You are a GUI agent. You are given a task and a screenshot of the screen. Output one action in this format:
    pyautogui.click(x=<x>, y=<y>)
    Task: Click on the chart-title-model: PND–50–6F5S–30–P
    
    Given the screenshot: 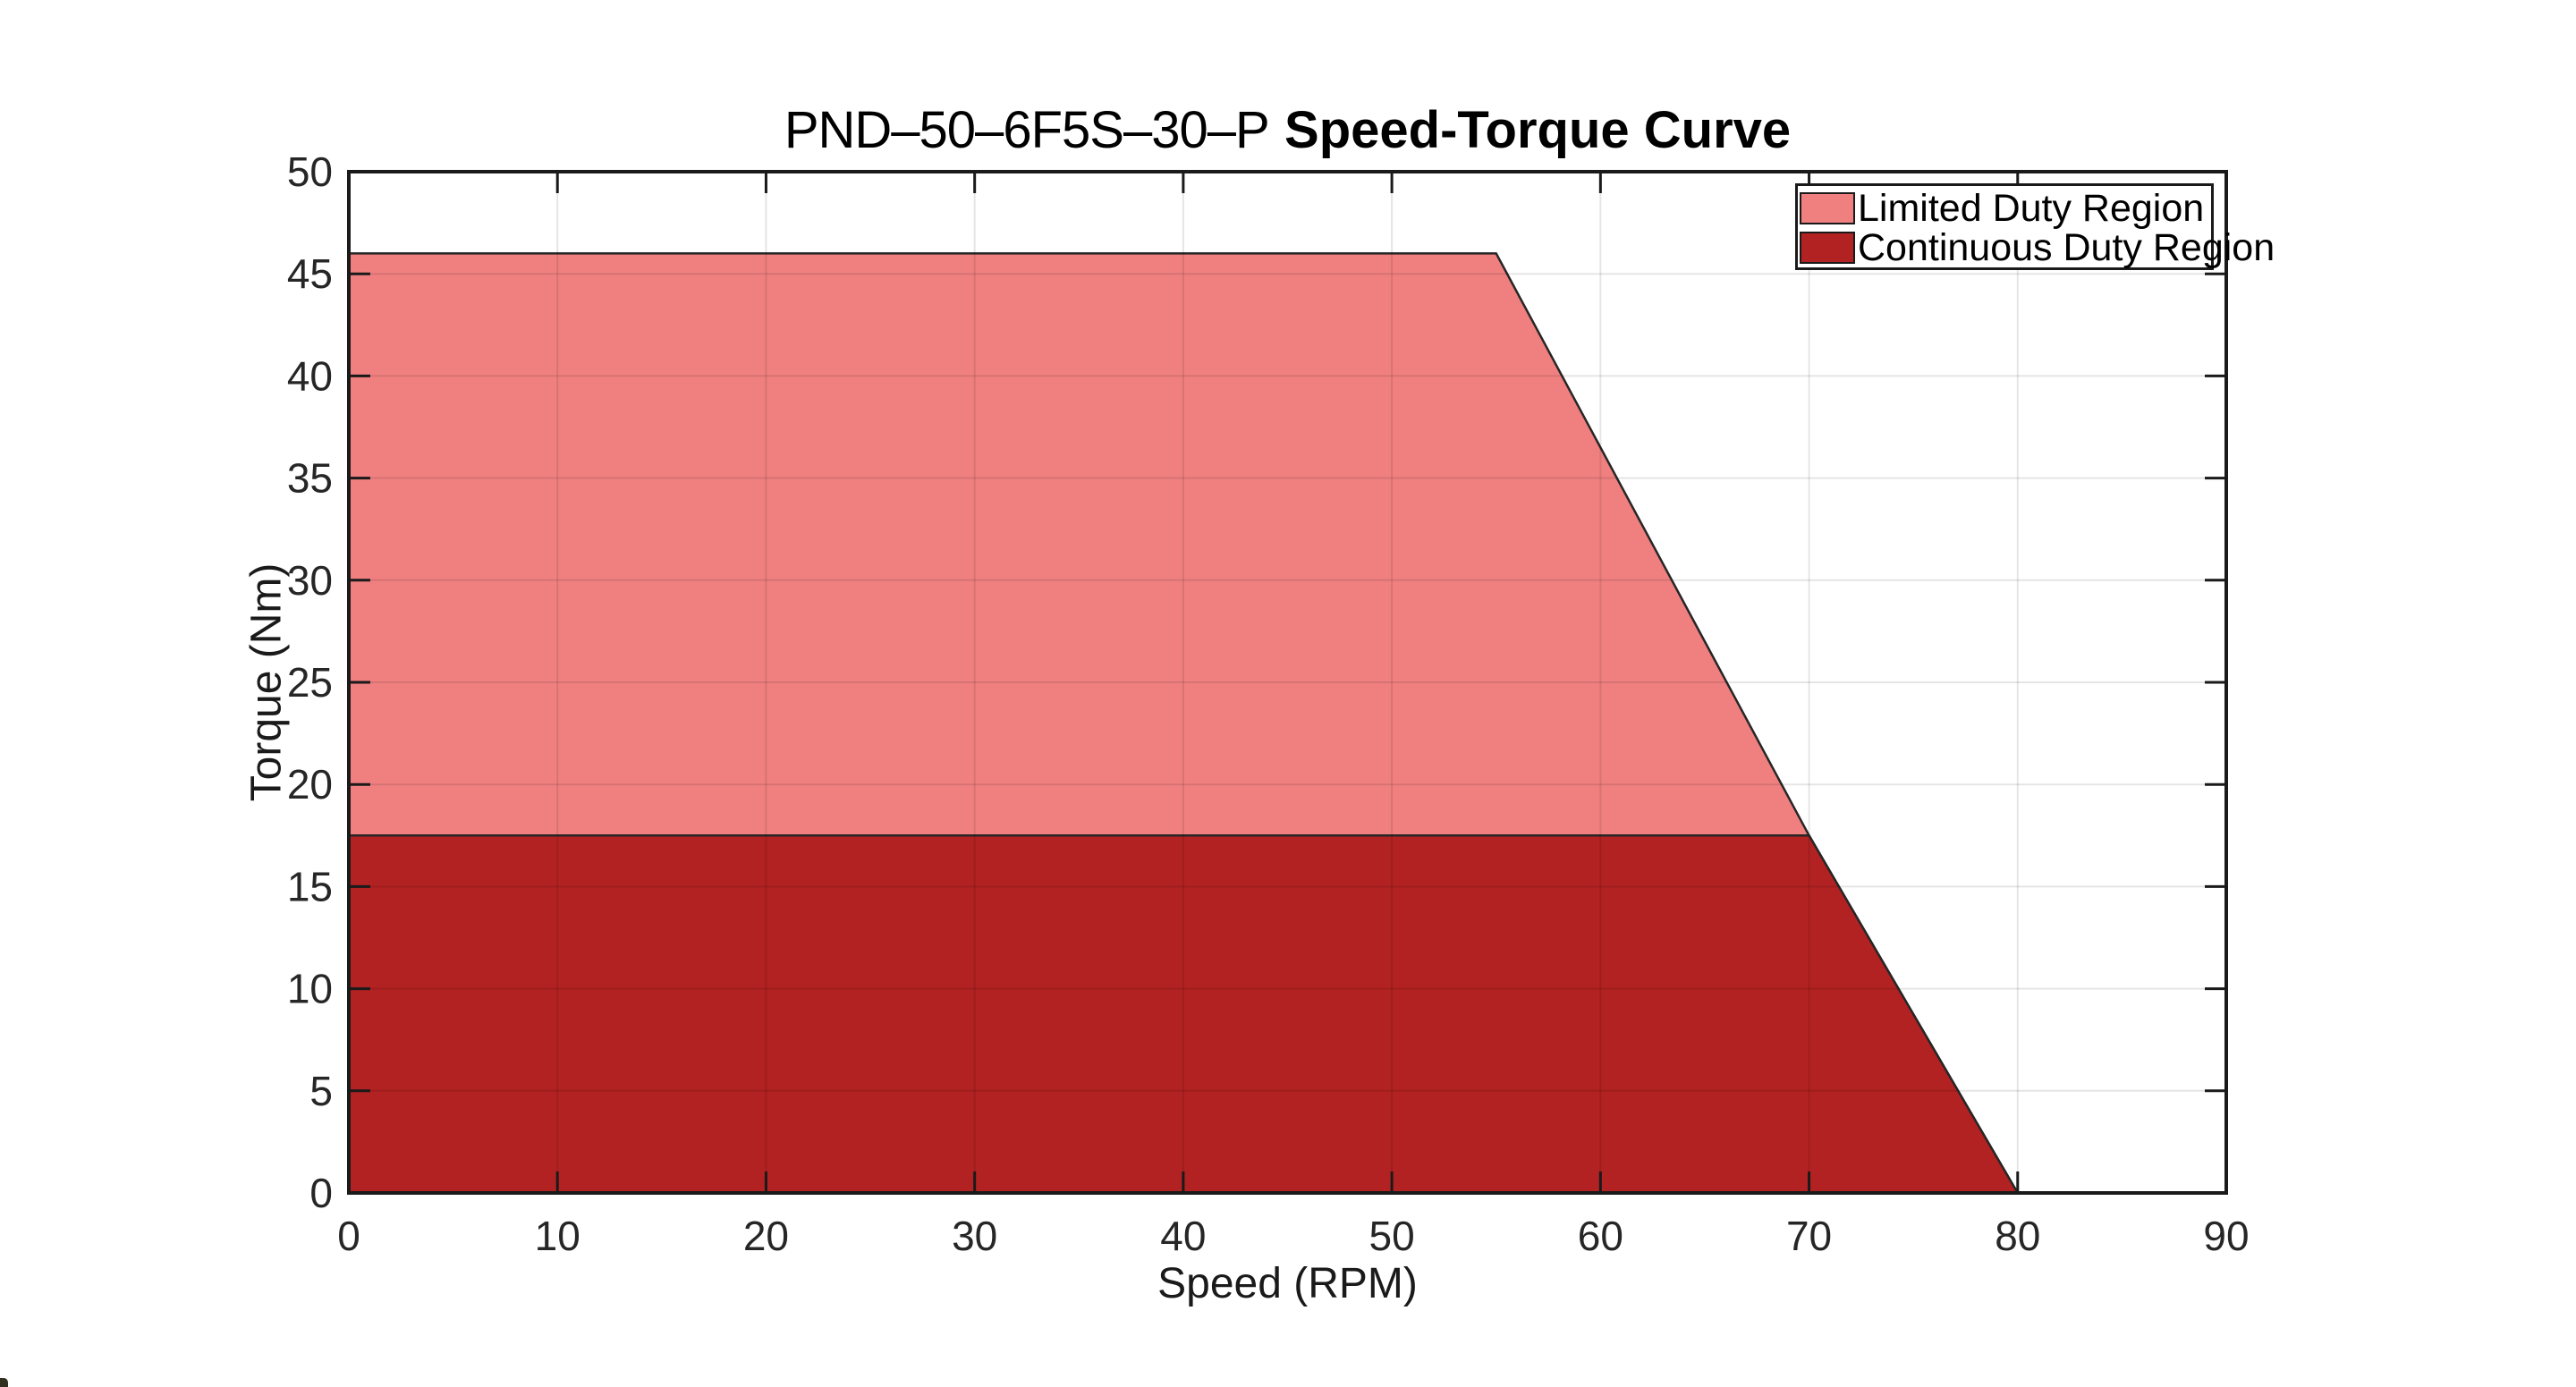 What is the action you would take?
    pyautogui.click(x=1027, y=130)
    